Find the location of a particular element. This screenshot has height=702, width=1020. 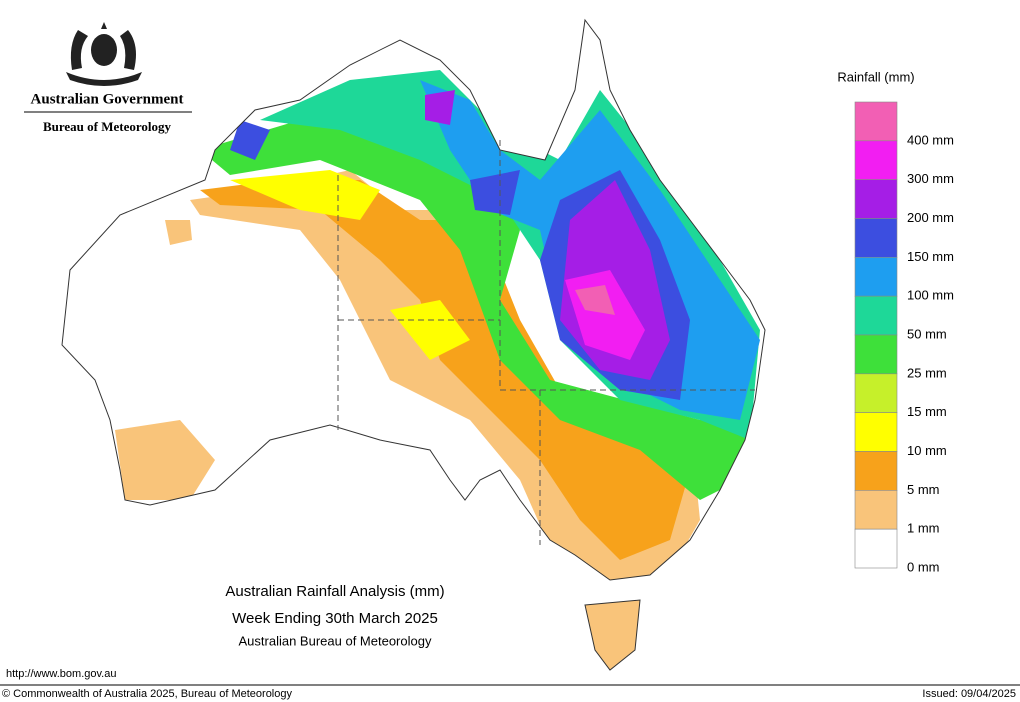

emblem is located at coordinates (104, 54).